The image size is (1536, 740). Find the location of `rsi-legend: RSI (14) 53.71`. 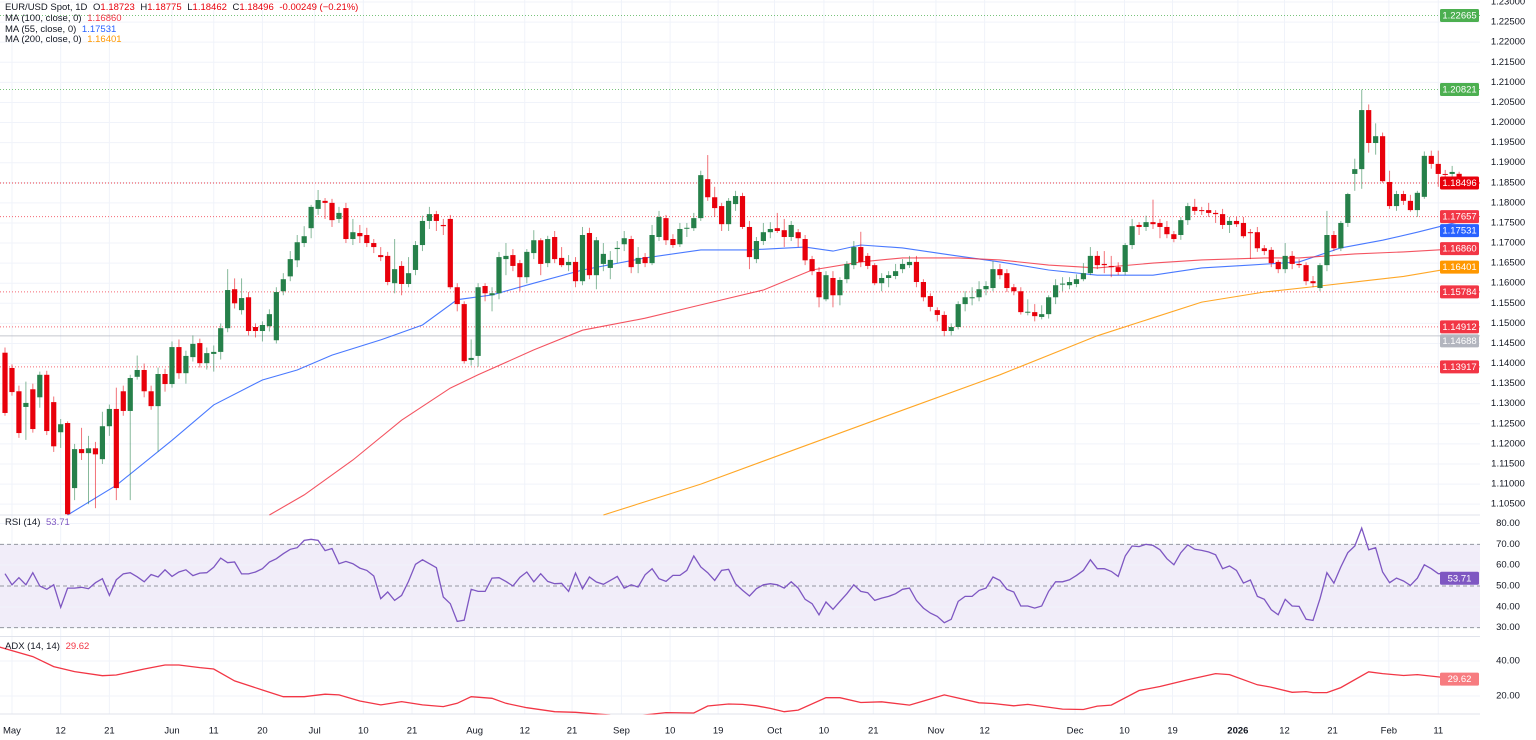

rsi-legend: RSI (14) 53.71 is located at coordinates (39, 523).